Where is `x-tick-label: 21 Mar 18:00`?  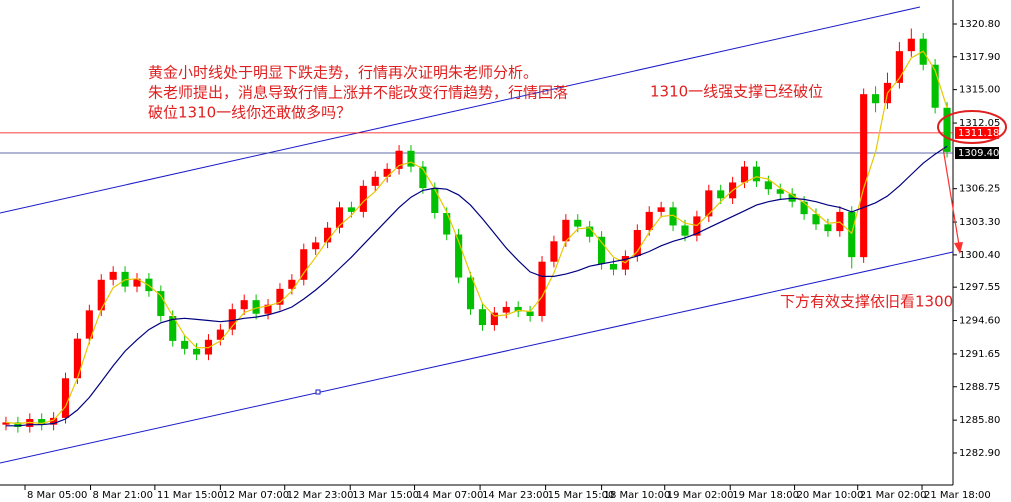
x-tick-label: 21 Mar 18:00 is located at coordinates (957, 495).